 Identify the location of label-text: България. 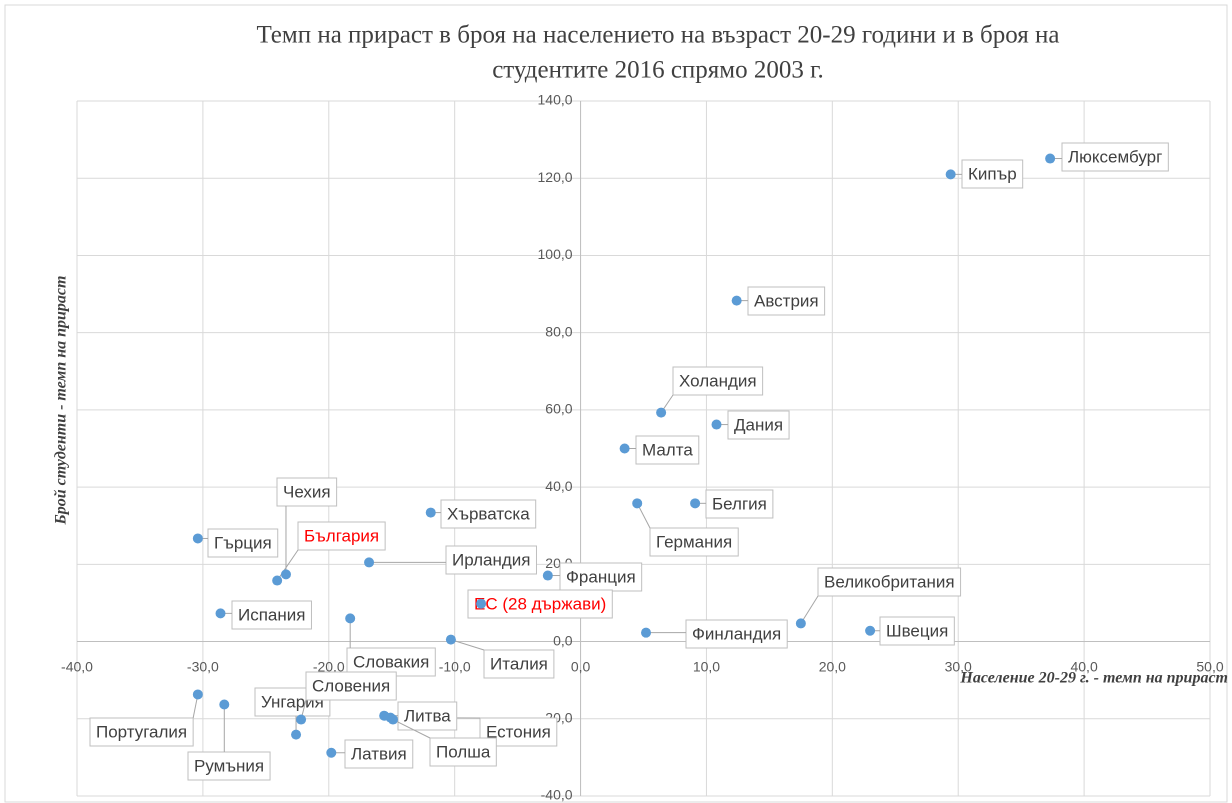
(341, 535).